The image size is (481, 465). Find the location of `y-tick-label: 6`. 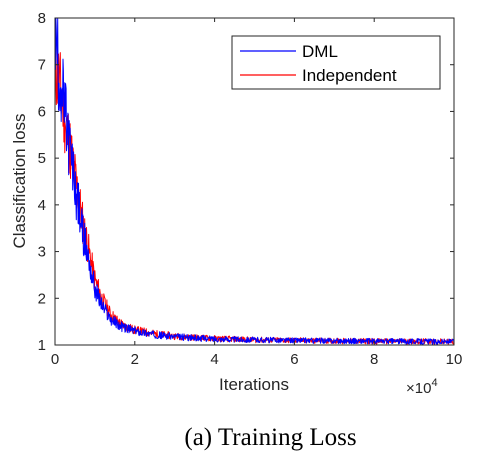

y-tick-label: 6 is located at coordinates (42, 111).